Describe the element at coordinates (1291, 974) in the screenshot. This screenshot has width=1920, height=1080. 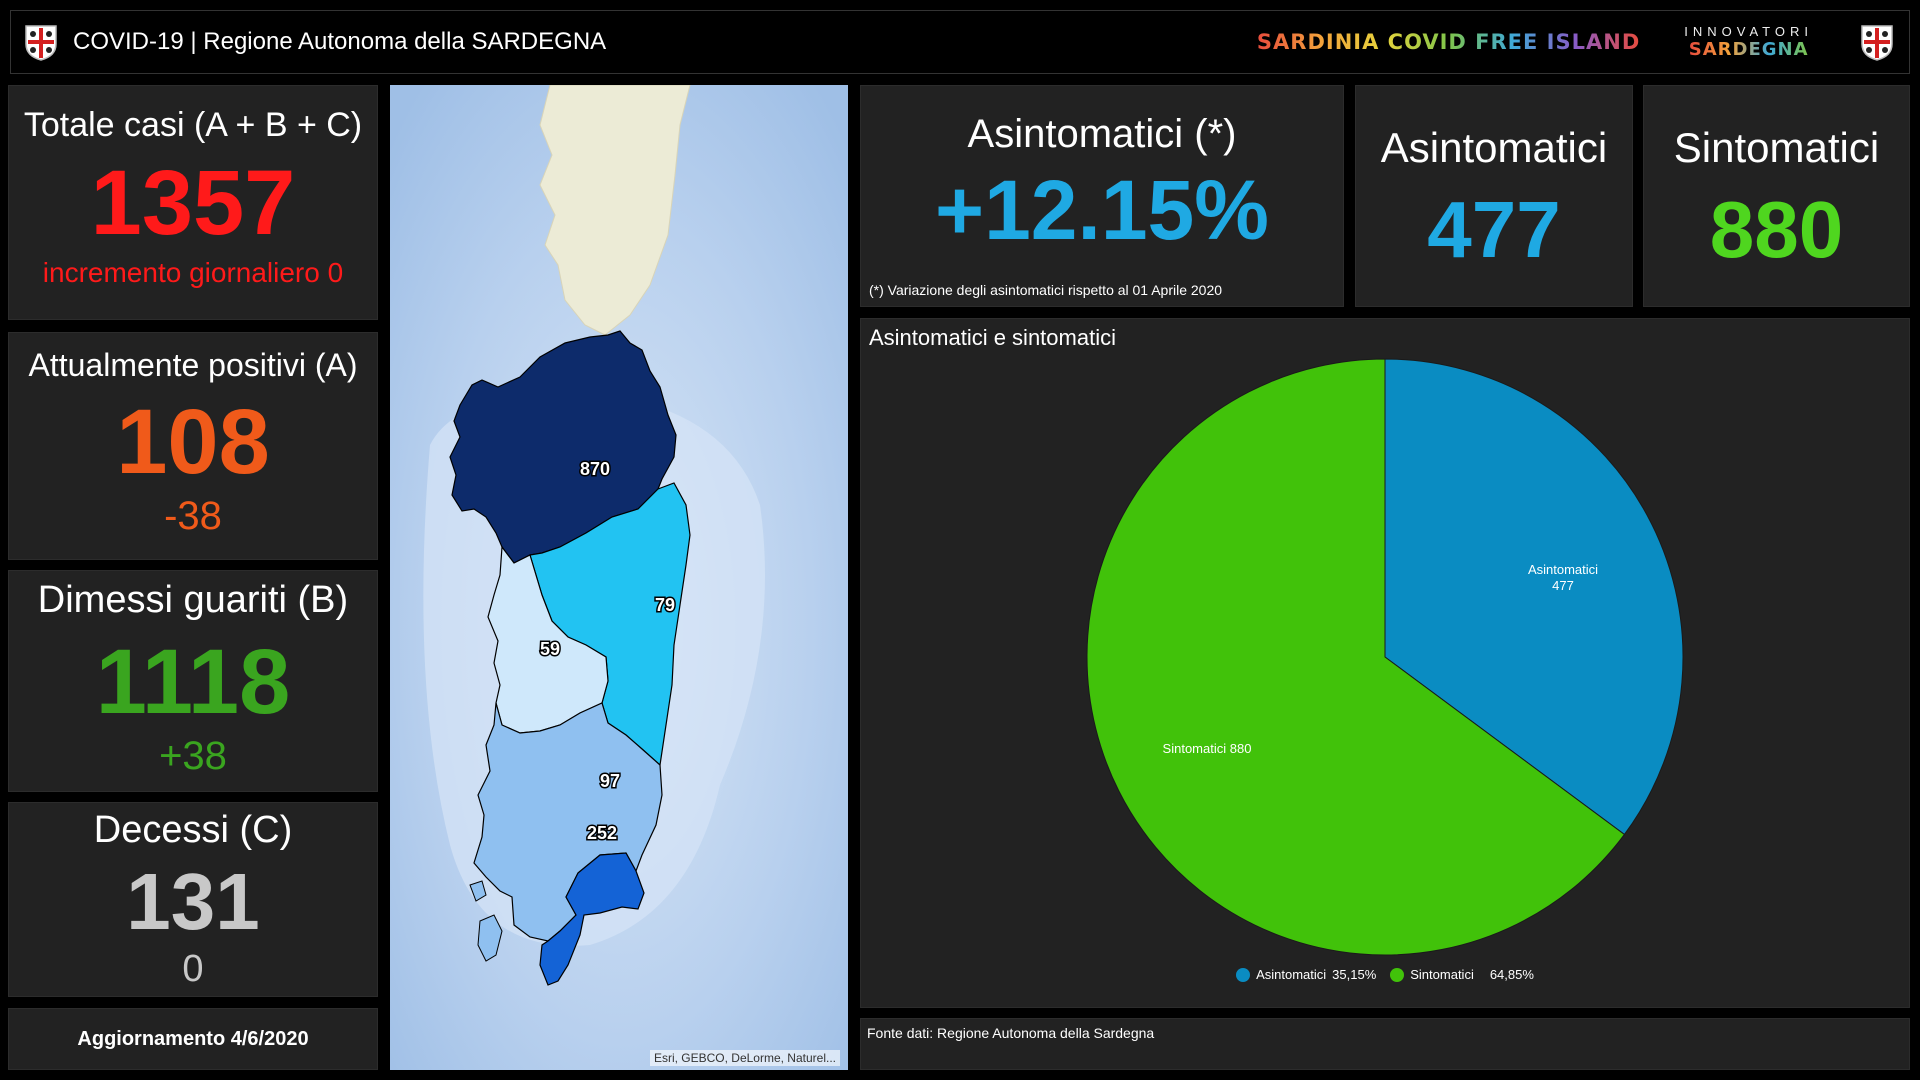
I see `legend-name-asintomatici: Asintomatici` at that location.